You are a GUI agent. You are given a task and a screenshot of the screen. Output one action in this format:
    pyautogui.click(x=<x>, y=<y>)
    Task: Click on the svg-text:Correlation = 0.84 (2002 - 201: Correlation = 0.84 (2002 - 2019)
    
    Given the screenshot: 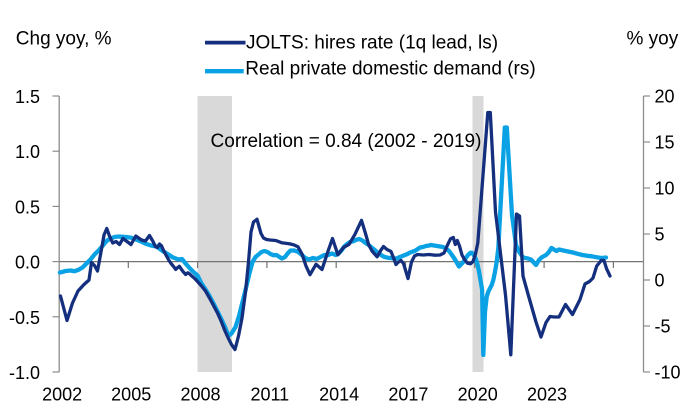 What is the action you would take?
    pyautogui.click(x=346, y=141)
    